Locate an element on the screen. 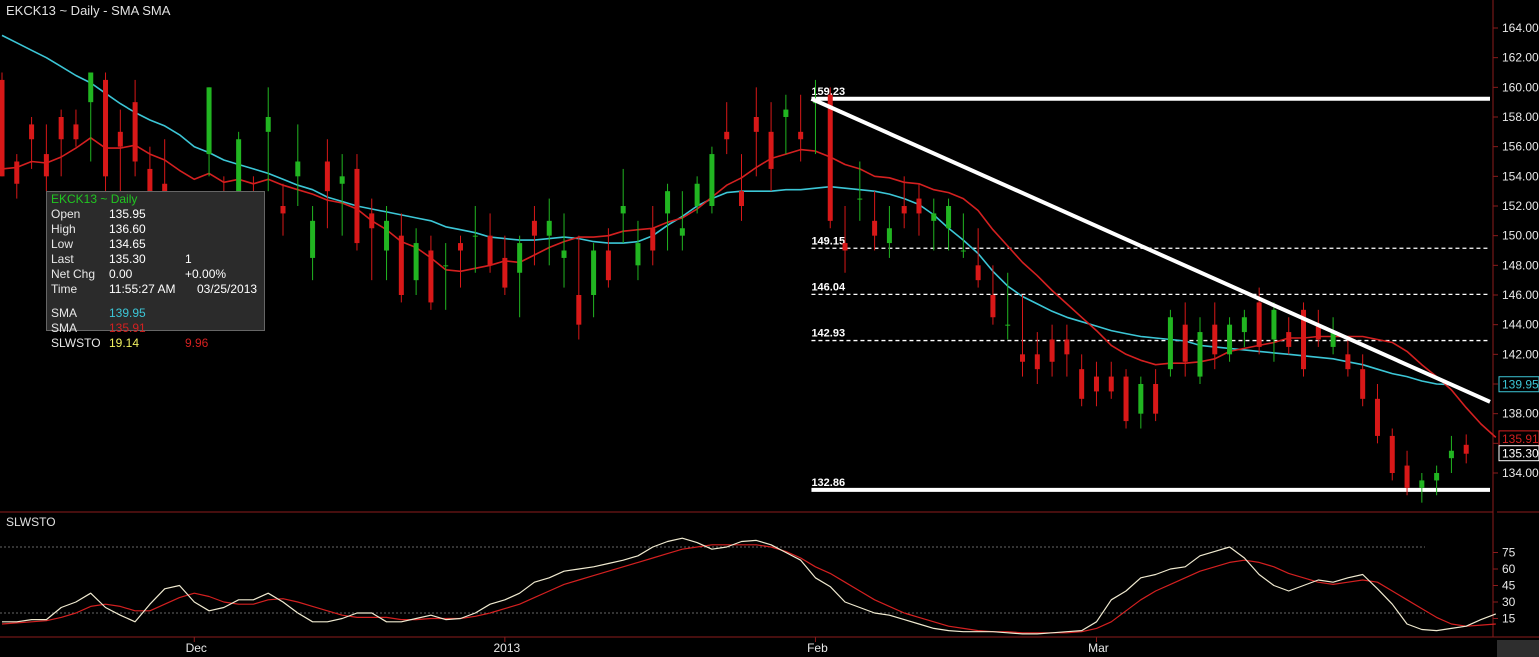 The width and height of the screenshot is (1539, 657). time-value: 11:55:27 AM is located at coordinates (142, 289).